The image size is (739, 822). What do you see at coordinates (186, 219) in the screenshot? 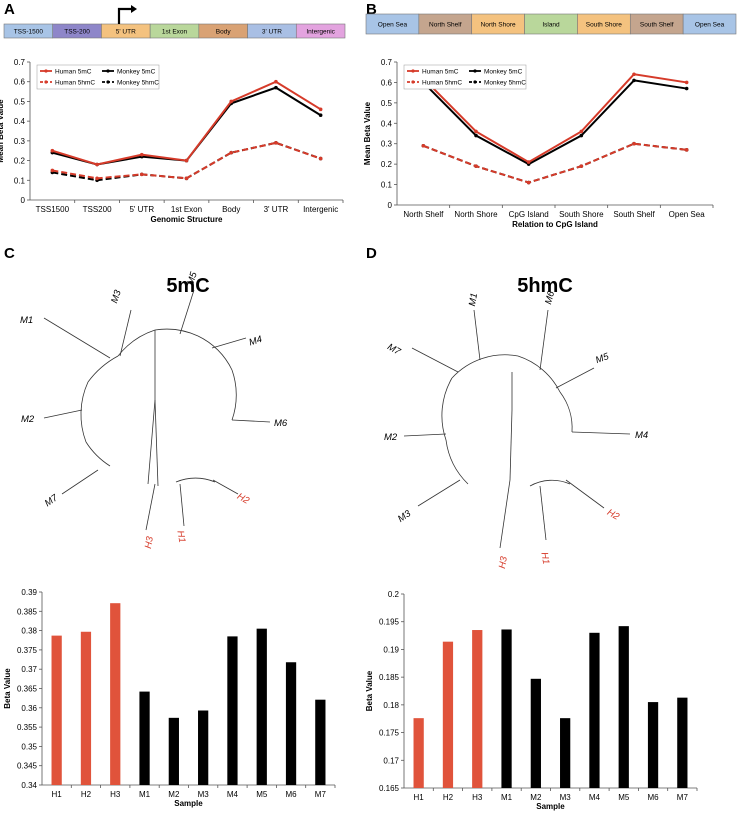
I see `x-axis-title: Genomic Structure` at bounding box center [186, 219].